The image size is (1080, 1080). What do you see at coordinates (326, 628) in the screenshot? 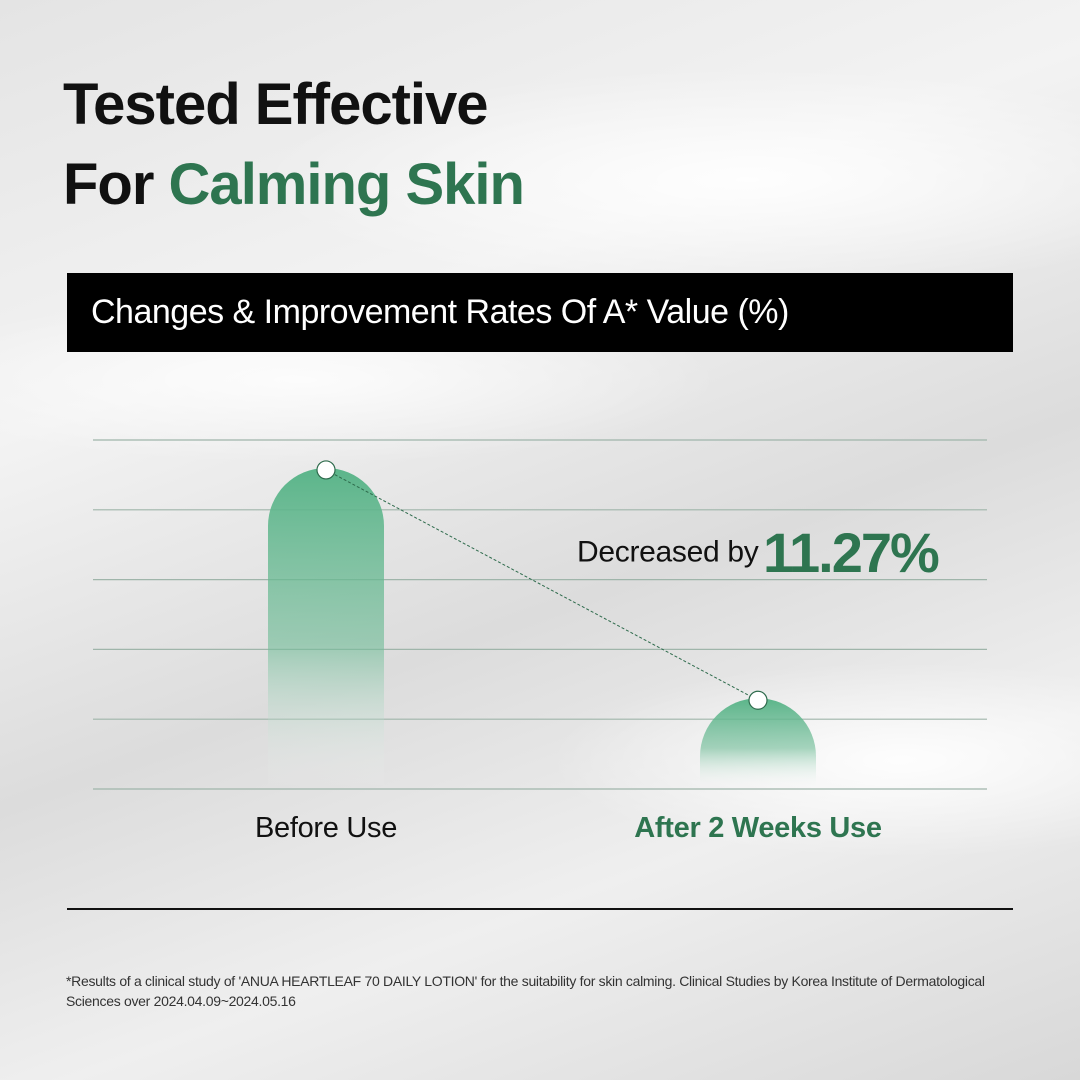
I see `bar-before` at bounding box center [326, 628].